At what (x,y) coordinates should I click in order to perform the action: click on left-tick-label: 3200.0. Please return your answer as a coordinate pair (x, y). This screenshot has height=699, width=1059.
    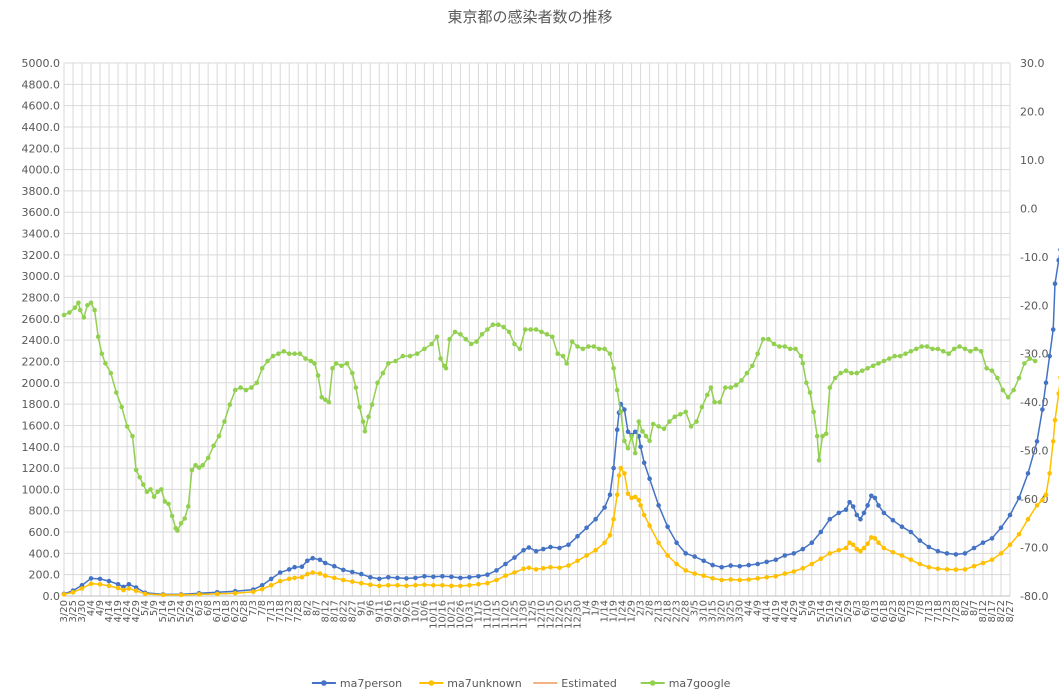
    Looking at the image, I should click on (41, 255).